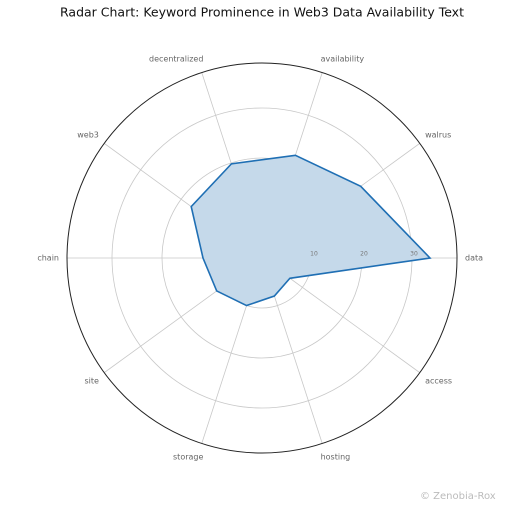 This screenshot has width=512, height=512. Describe the element at coordinates (474, 258) in the screenshot. I see `category-label: data` at that location.